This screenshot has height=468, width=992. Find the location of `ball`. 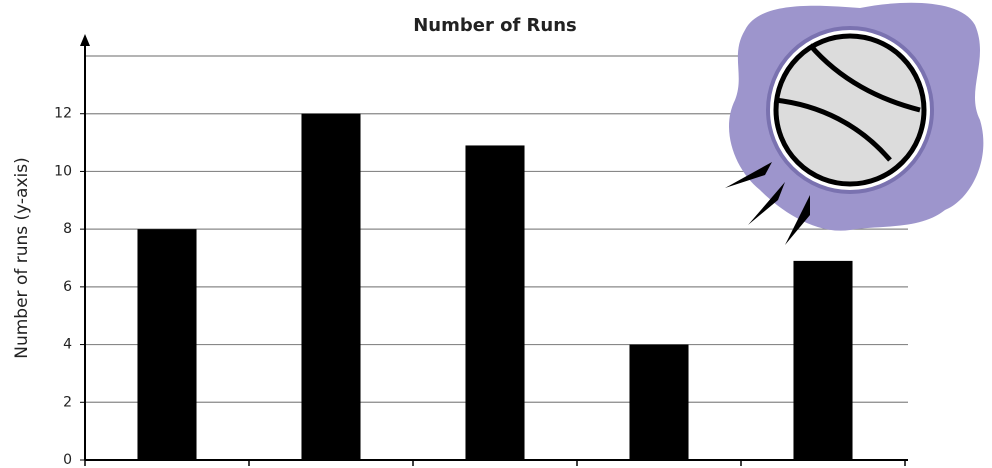

ball is located at coordinates (850, 110).